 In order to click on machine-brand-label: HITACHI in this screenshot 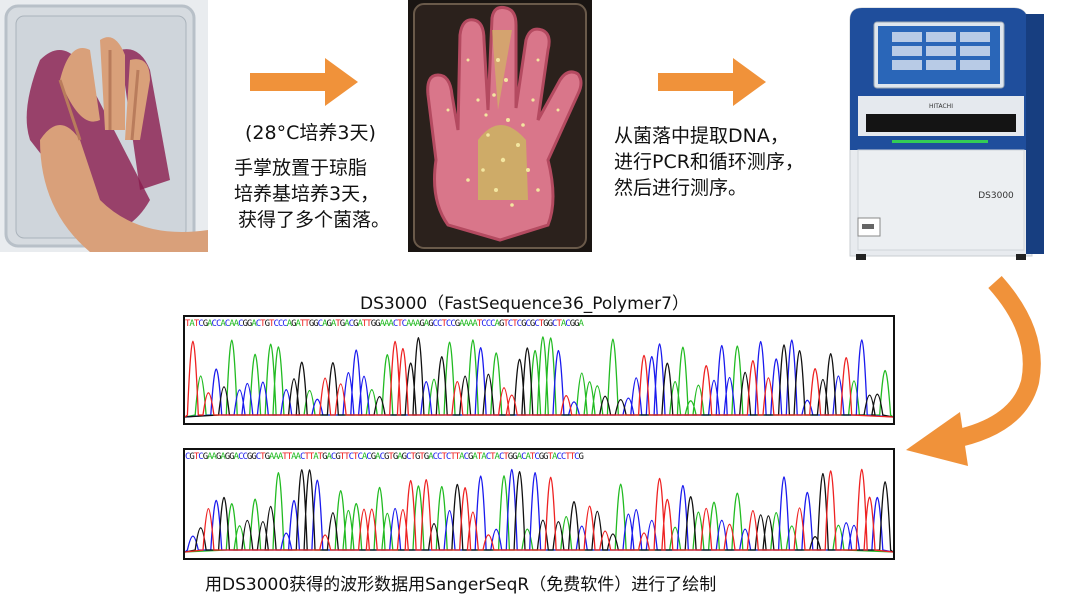, I will do `click(941, 106)`.